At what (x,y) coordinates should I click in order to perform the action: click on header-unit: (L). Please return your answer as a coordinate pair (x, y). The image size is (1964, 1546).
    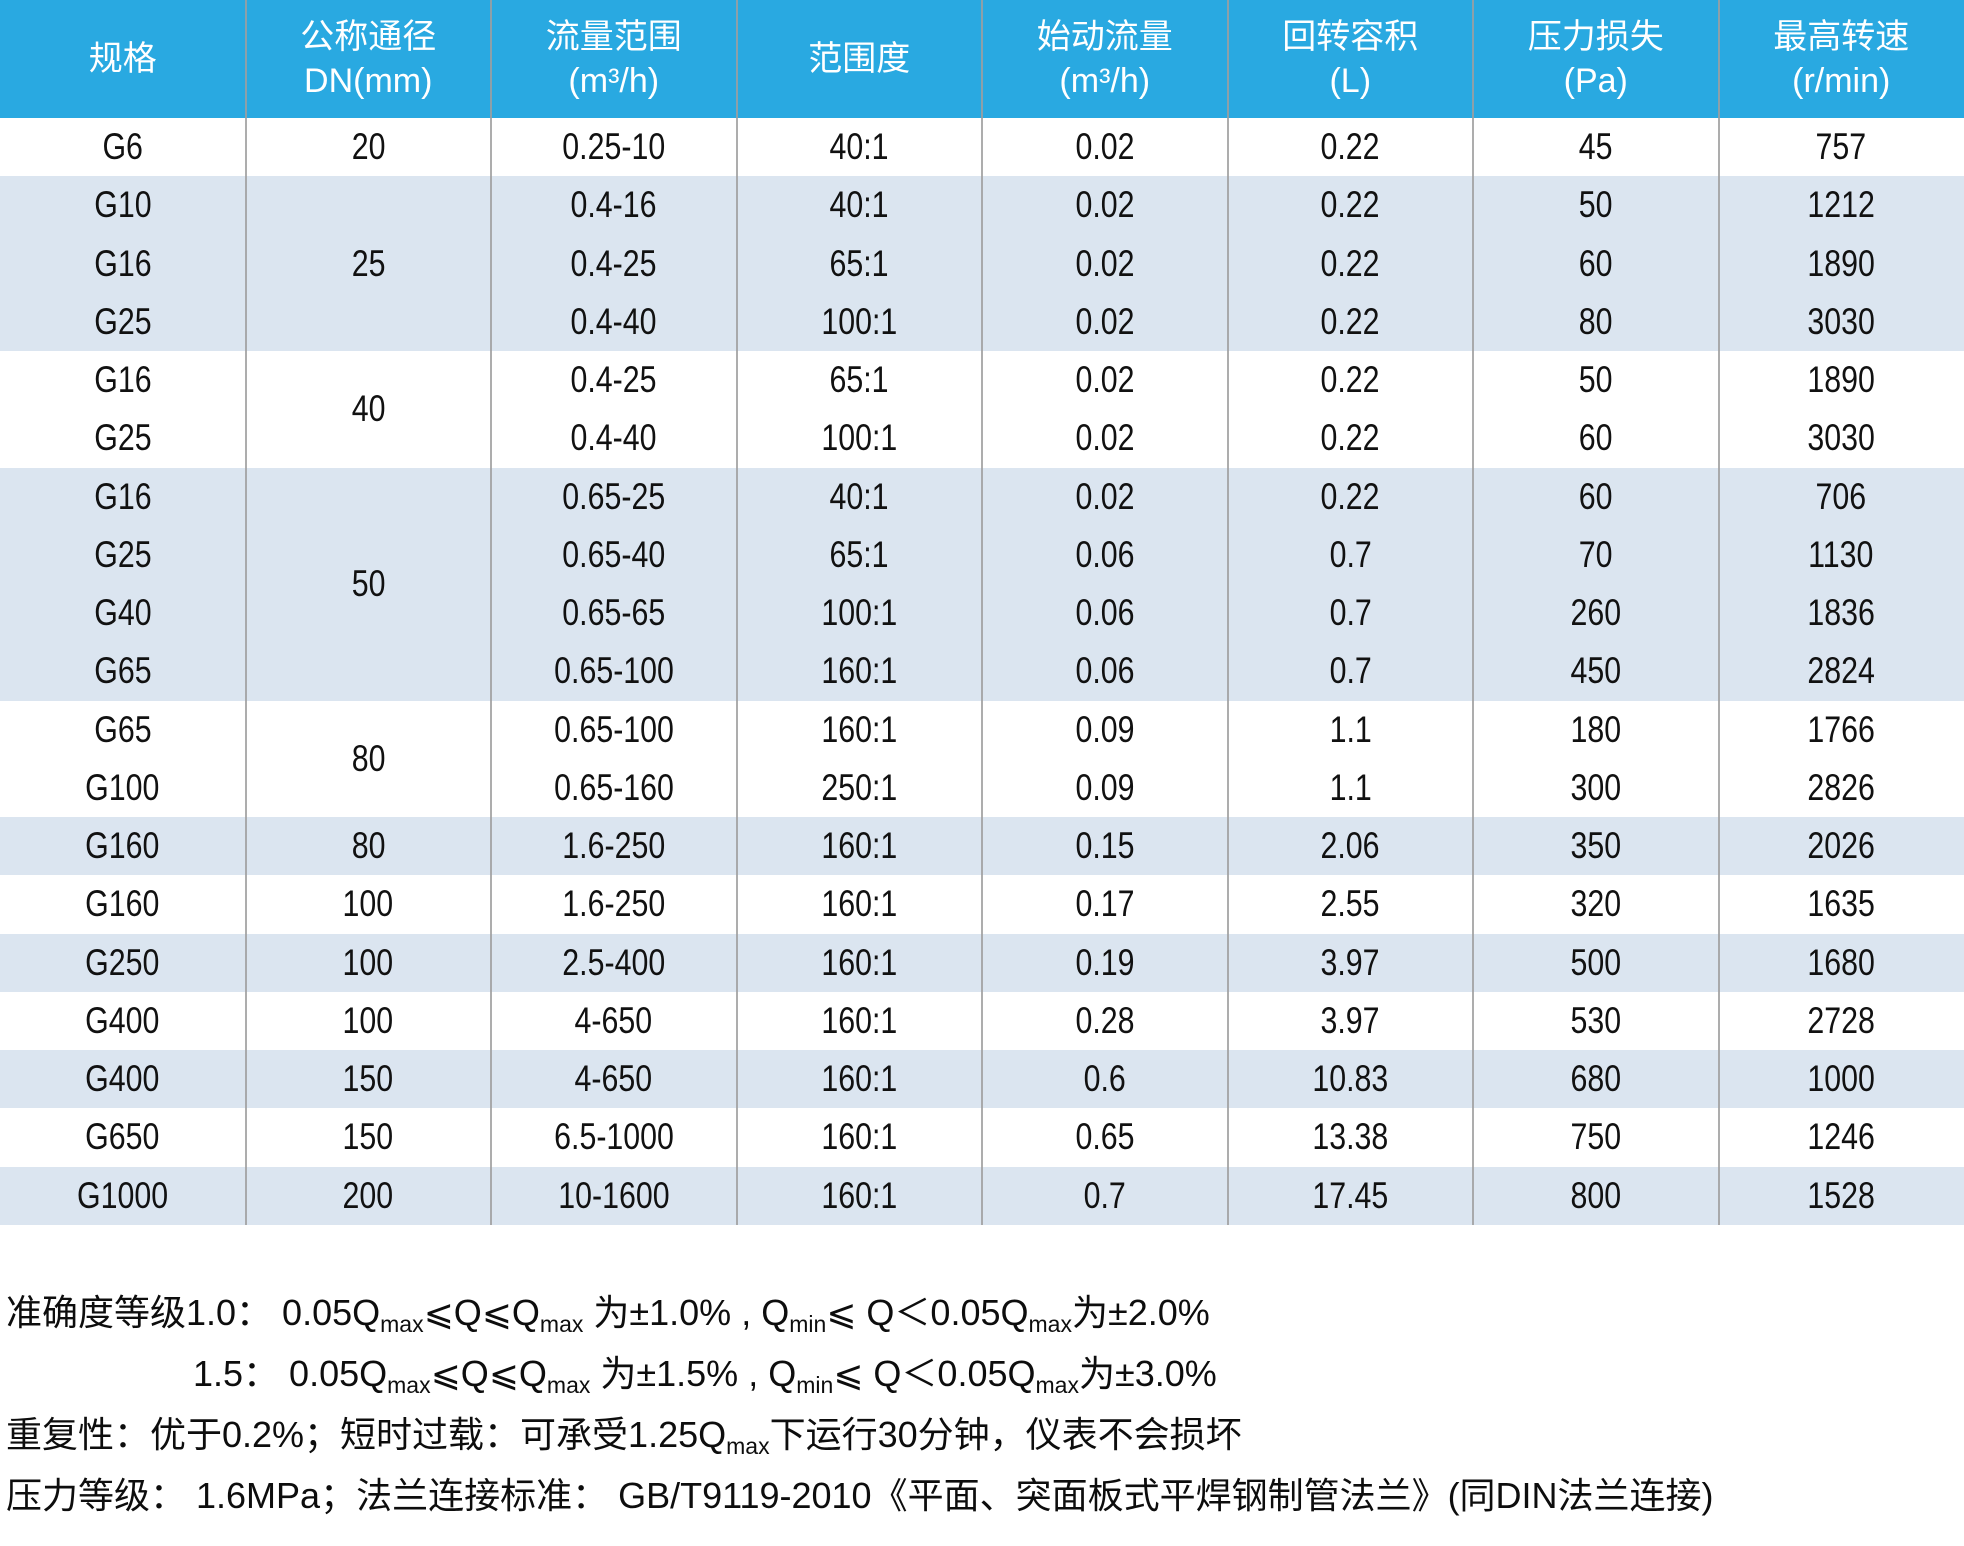
    Looking at the image, I should click on (1350, 81).